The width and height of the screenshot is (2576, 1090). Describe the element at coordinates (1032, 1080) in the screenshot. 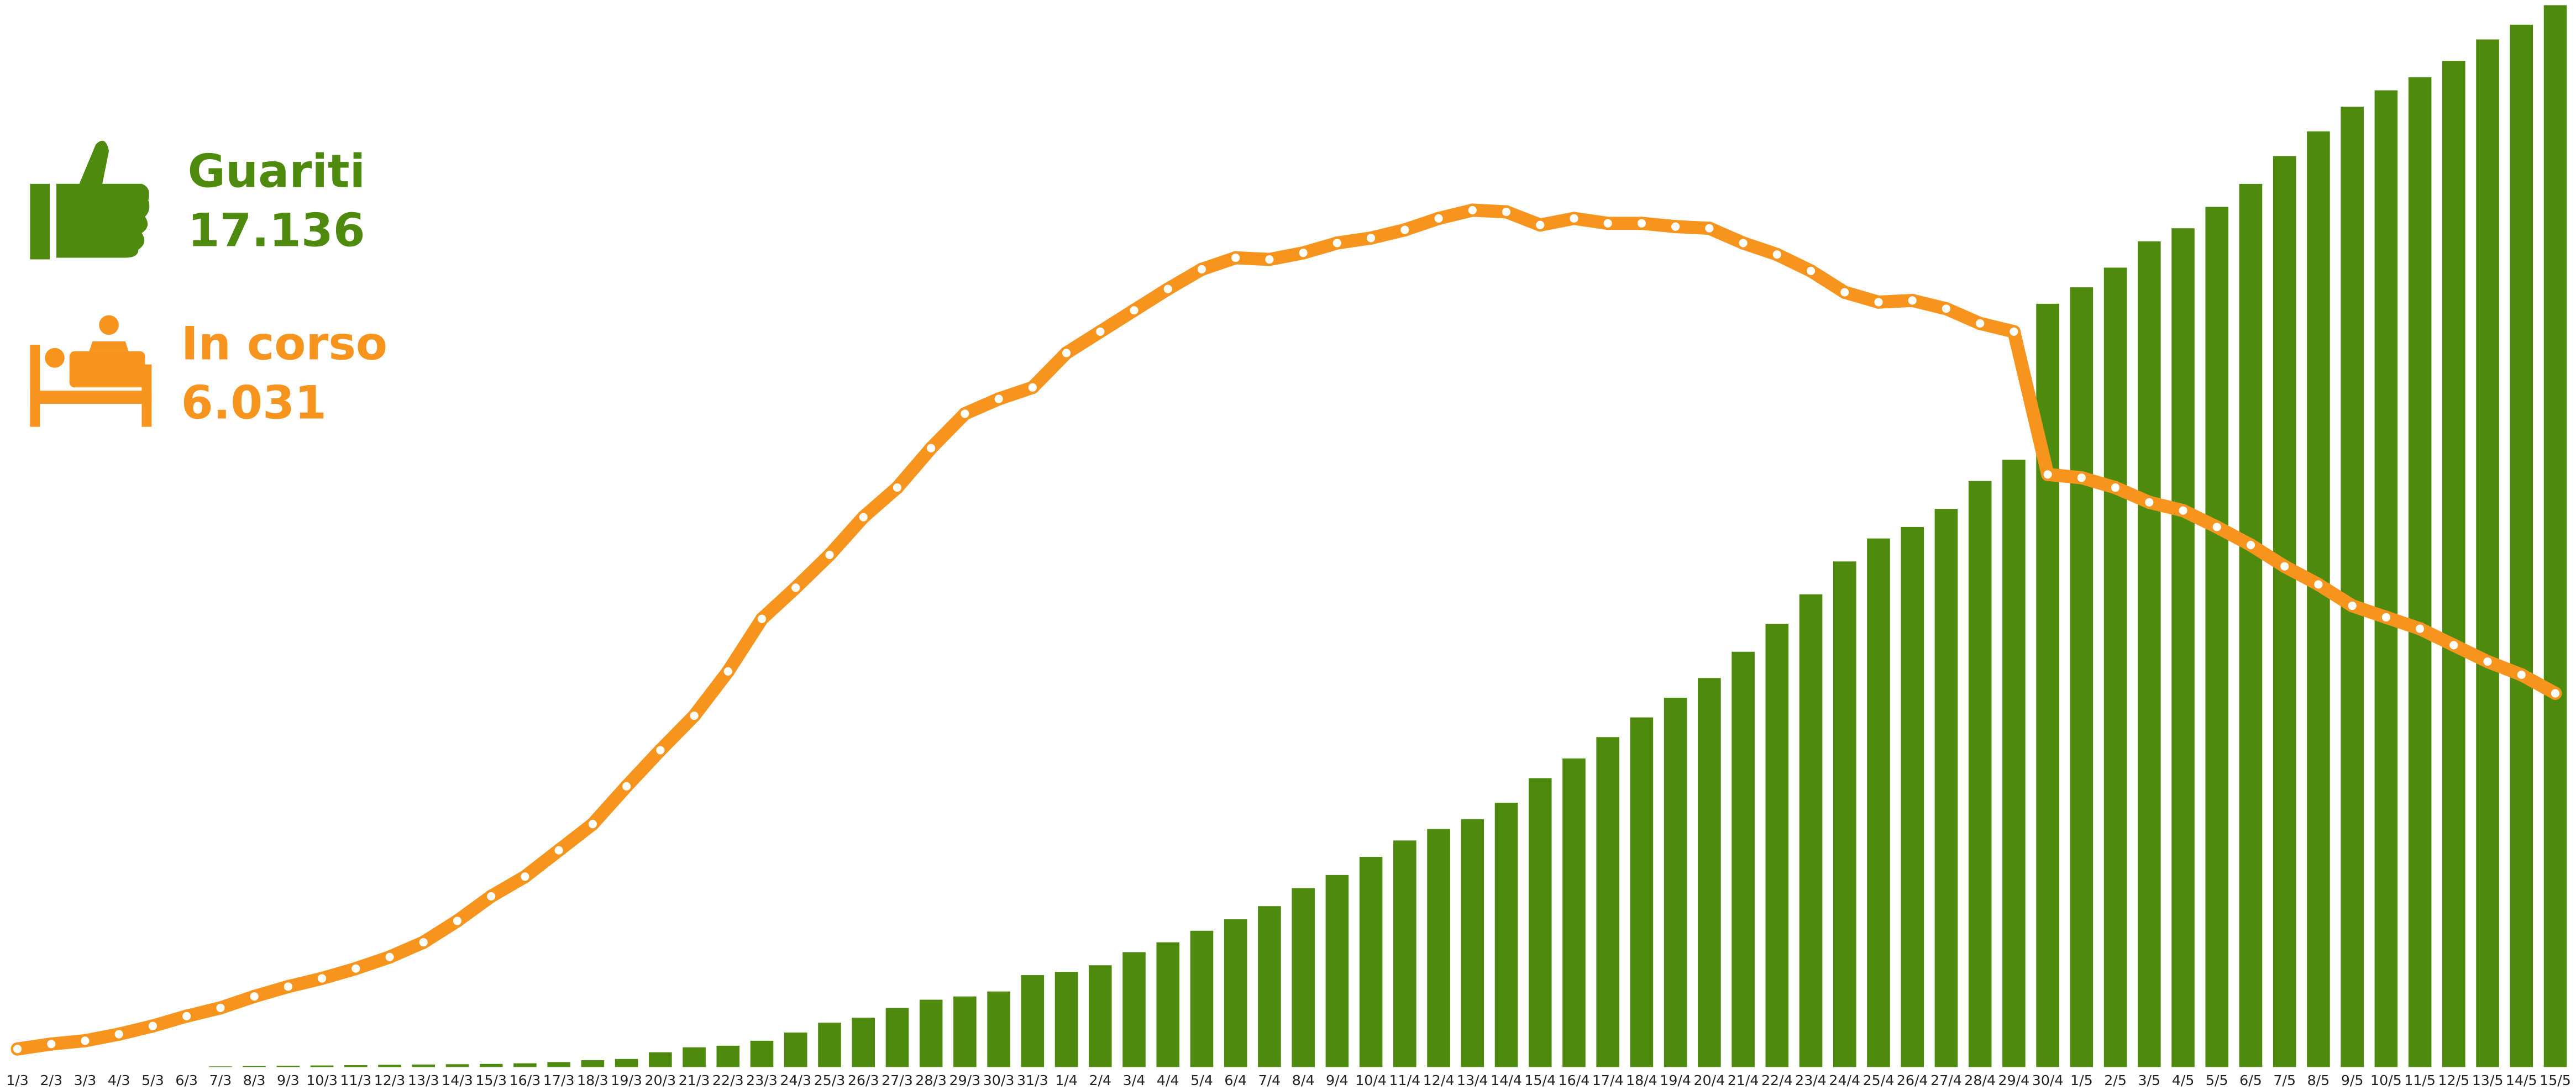

I see `x-tick-label: 31/3` at that location.